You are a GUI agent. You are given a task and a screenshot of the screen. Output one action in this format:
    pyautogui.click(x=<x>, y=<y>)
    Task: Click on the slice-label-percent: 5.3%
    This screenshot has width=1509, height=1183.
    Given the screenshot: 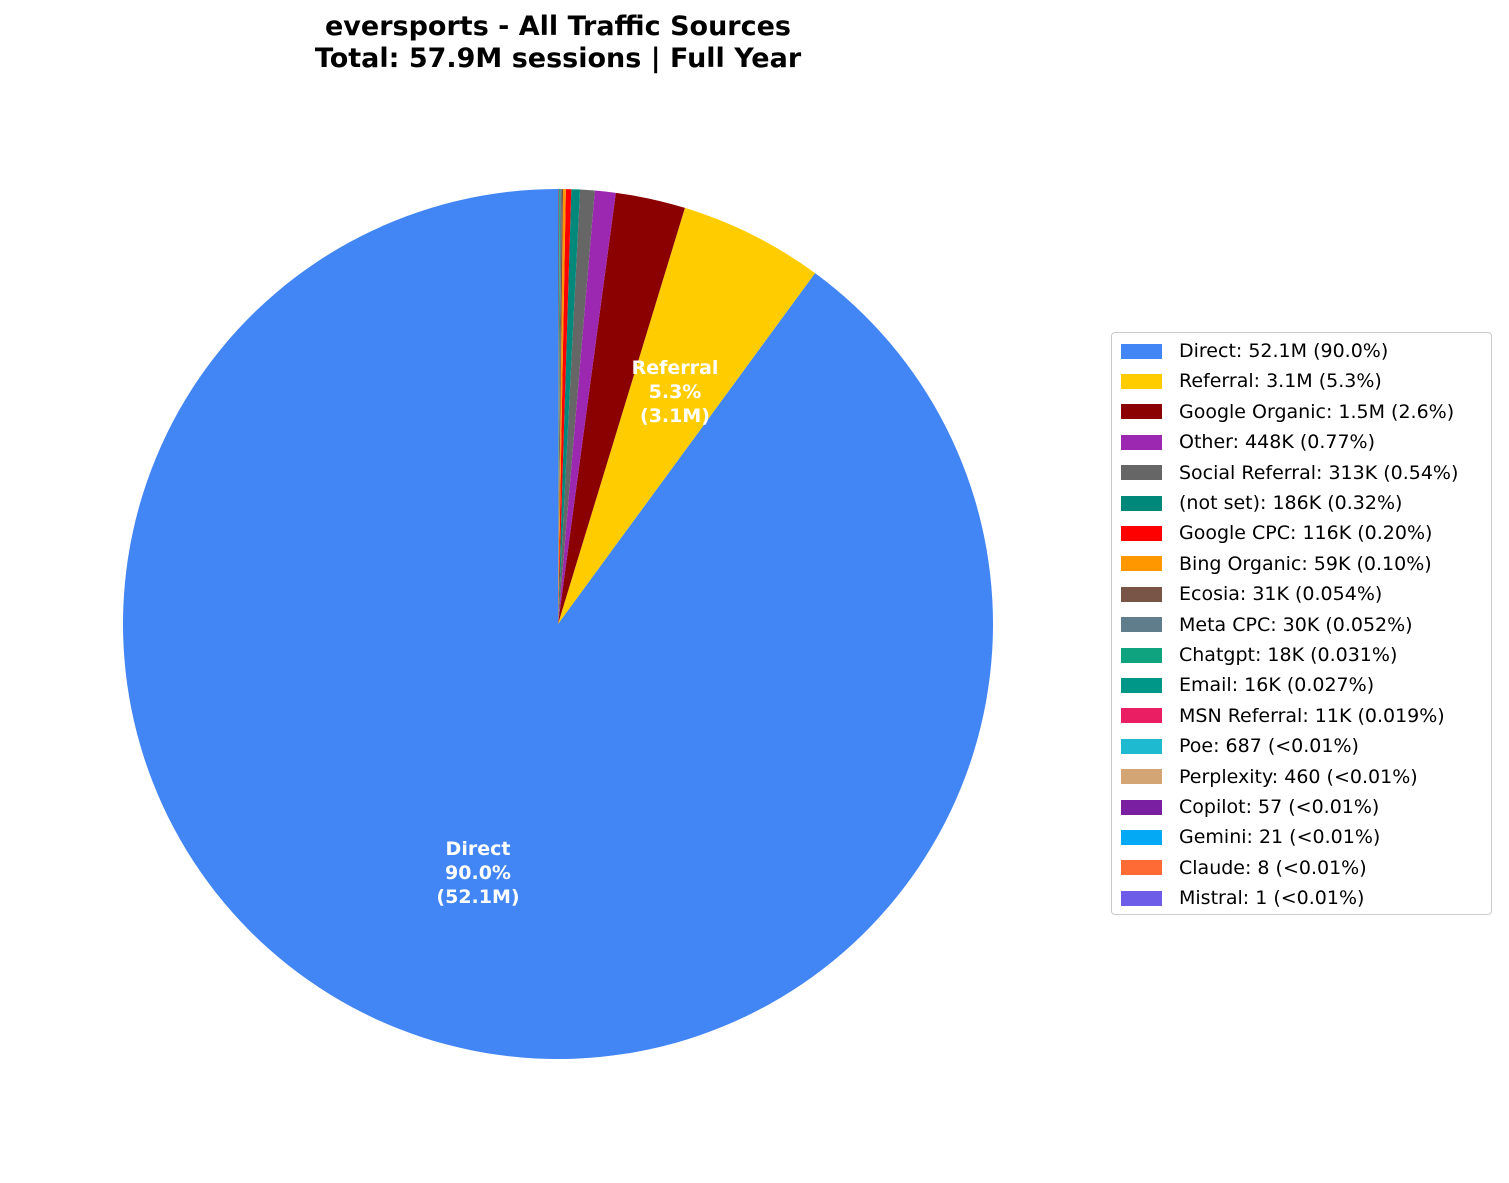 What is the action you would take?
    pyautogui.click(x=675, y=392)
    